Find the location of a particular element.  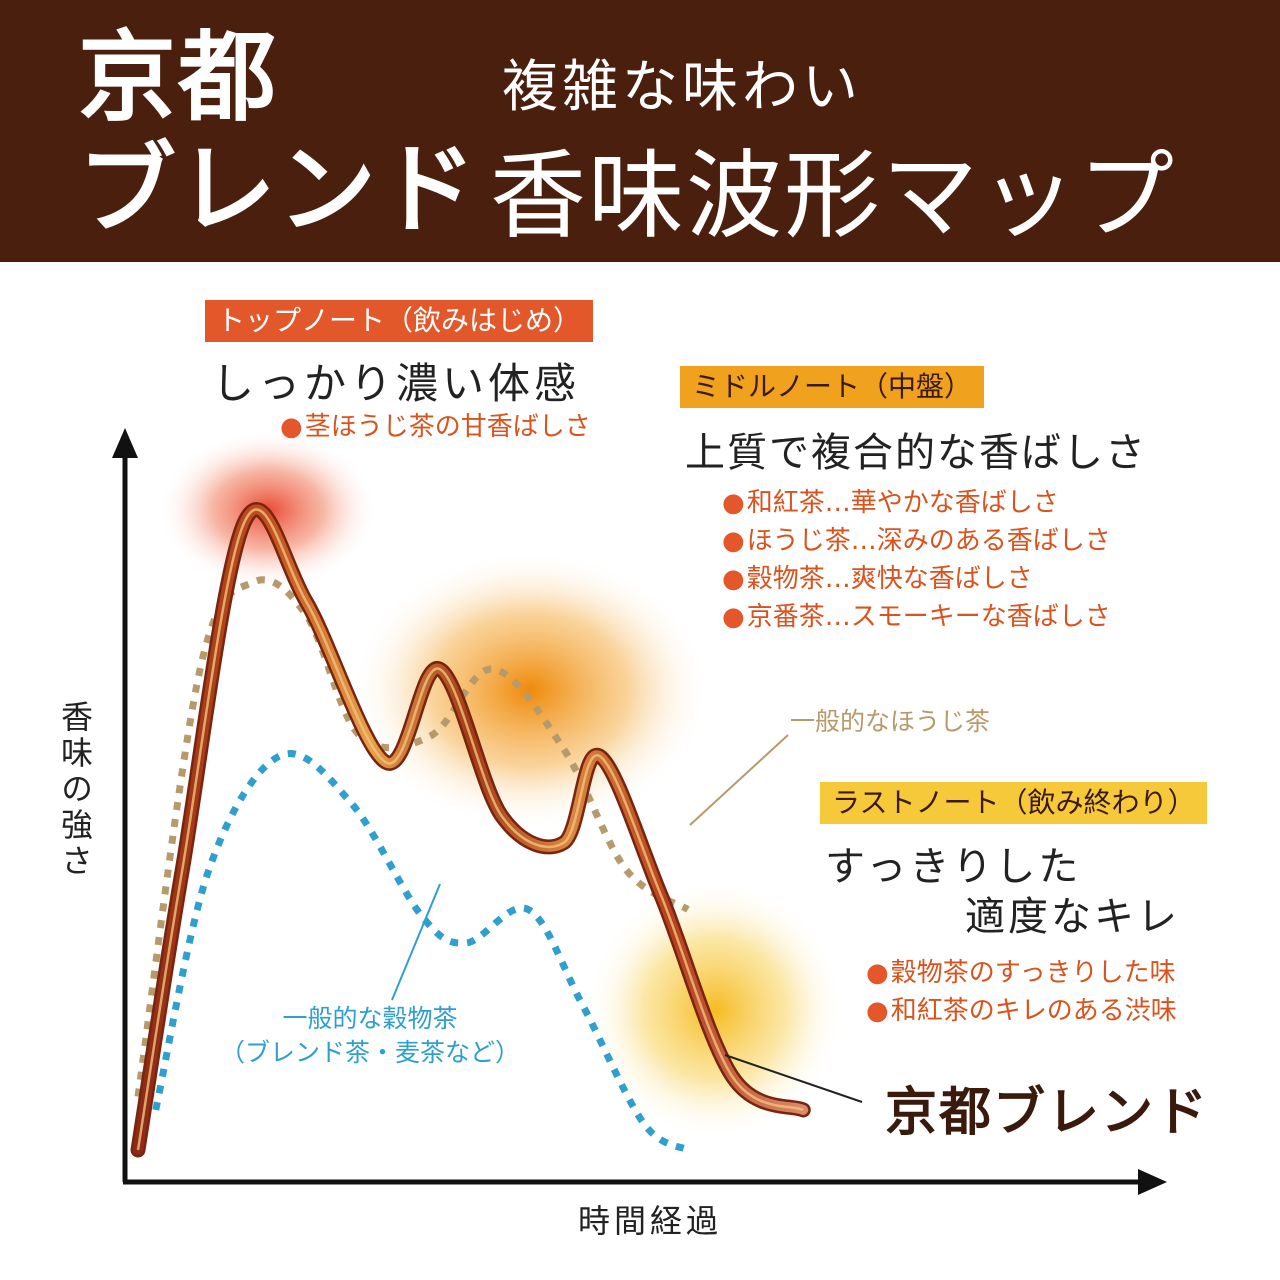

top-note-tag: トップノート（飲みはじめ） is located at coordinates (399, 321).